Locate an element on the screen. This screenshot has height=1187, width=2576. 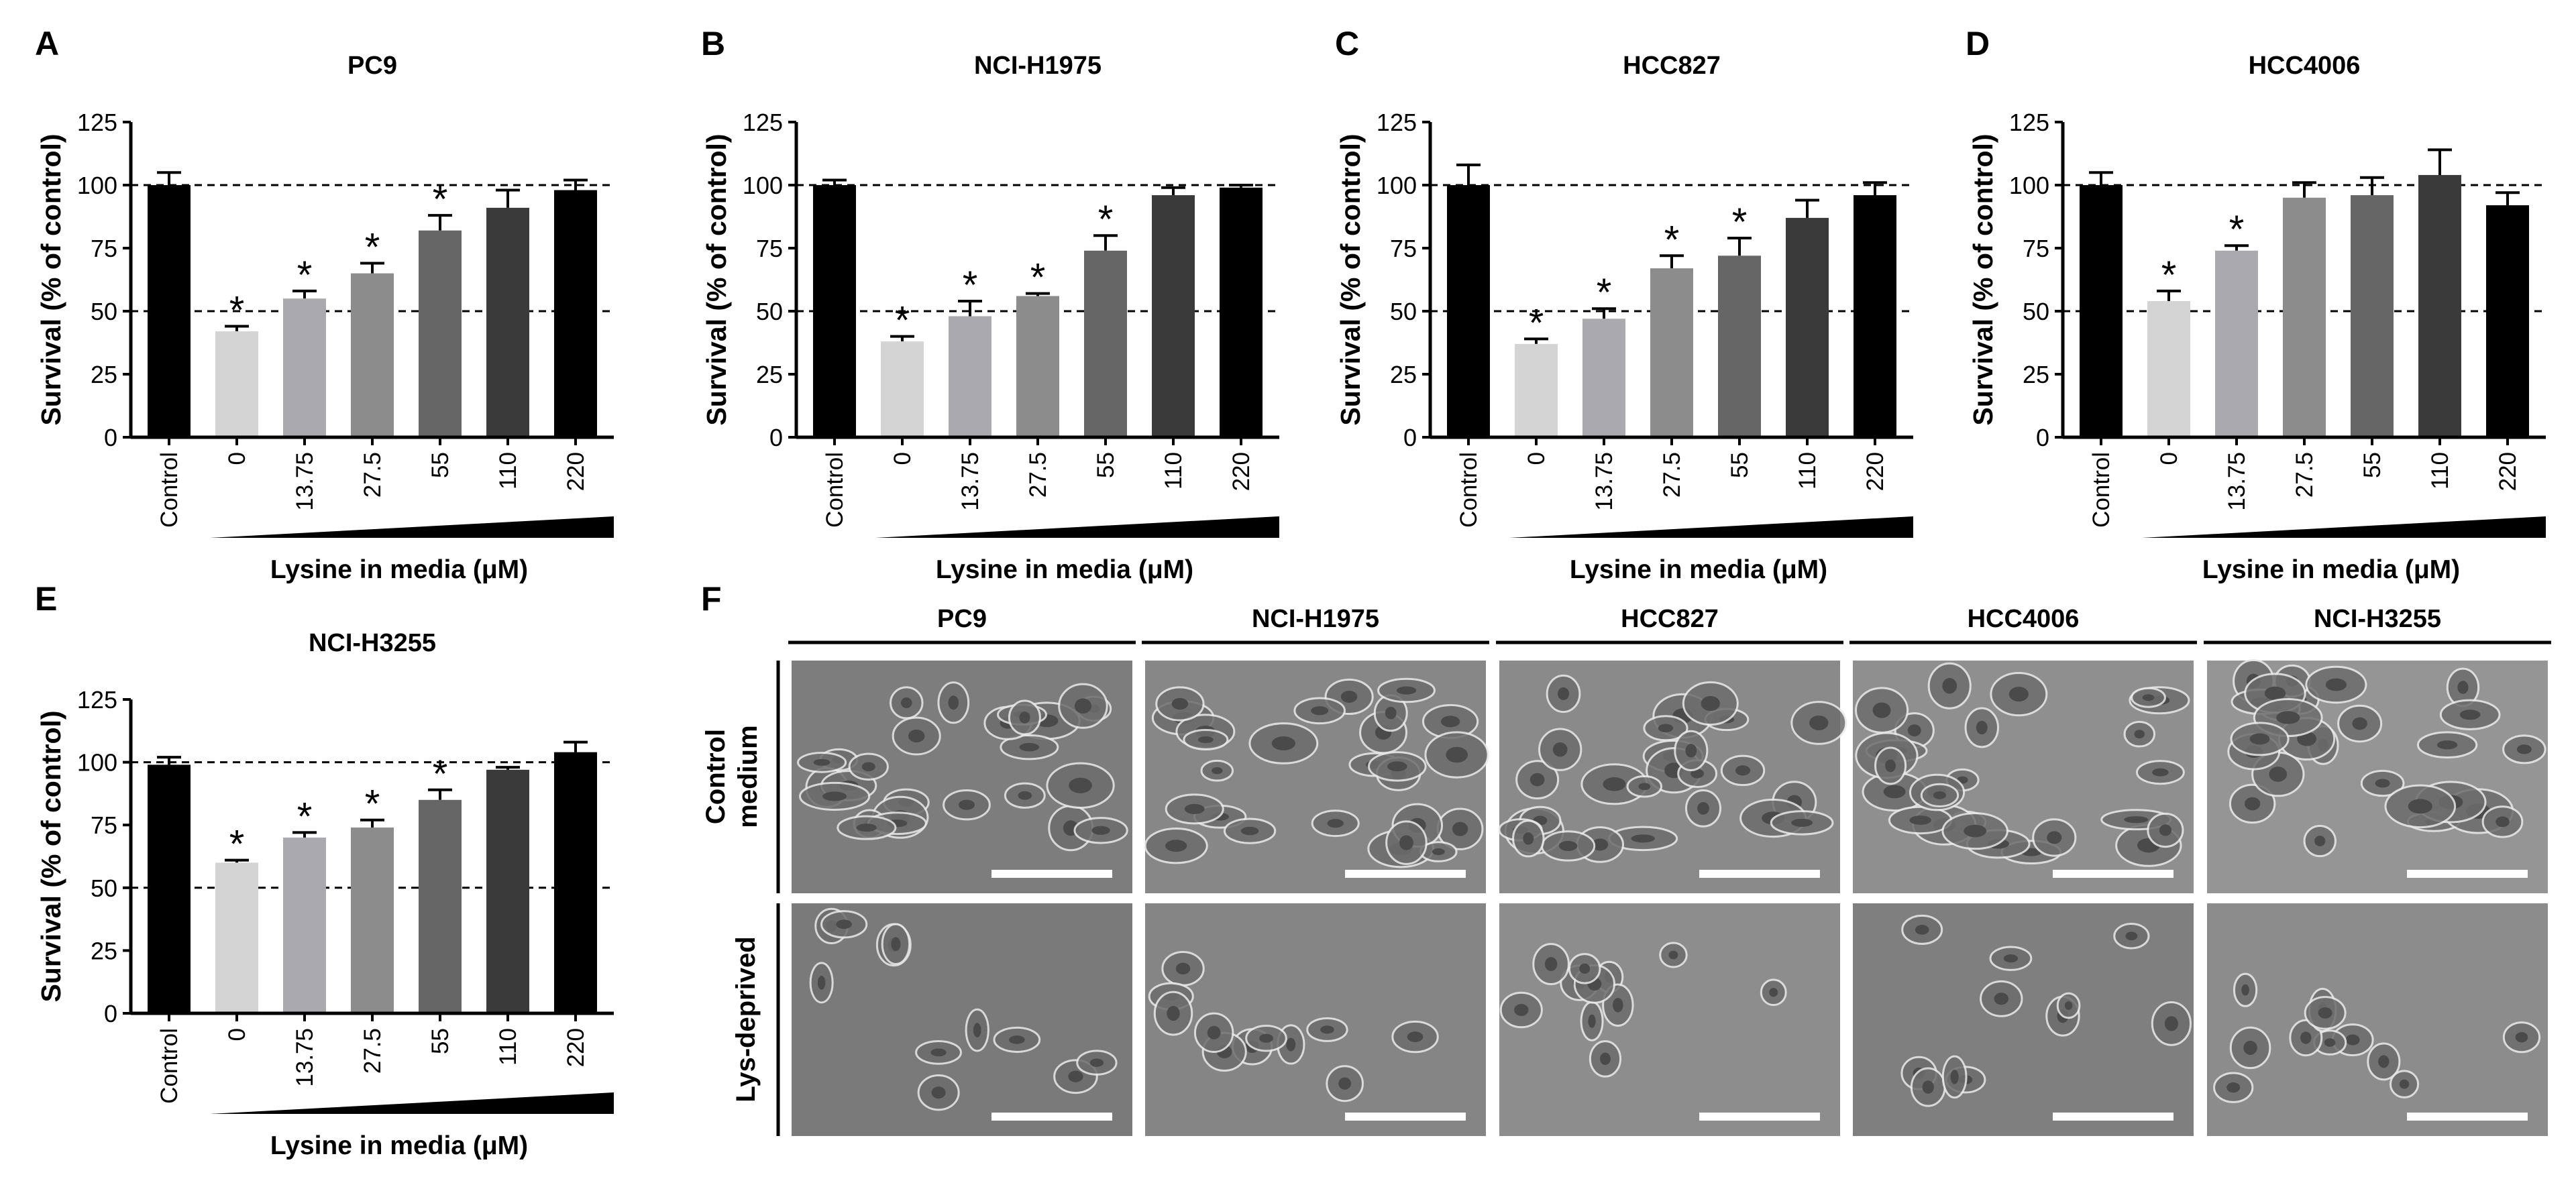
micrograph-column-title: NCI-H3255 is located at coordinates (2377, 619).